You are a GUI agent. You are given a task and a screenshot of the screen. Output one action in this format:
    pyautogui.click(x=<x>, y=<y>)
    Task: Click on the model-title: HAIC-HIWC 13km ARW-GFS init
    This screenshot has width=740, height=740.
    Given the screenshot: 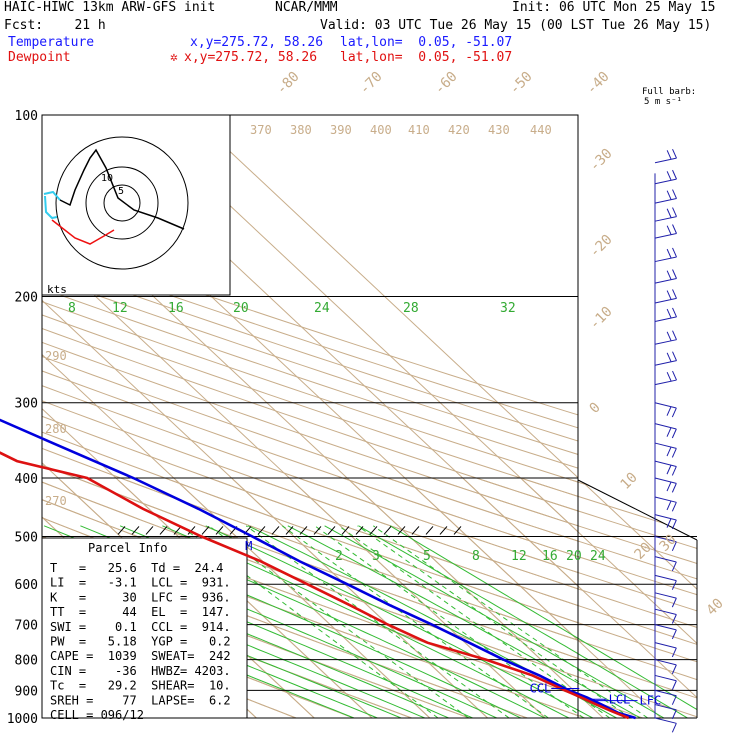 What is the action you would take?
    pyautogui.click(x=110, y=7)
    